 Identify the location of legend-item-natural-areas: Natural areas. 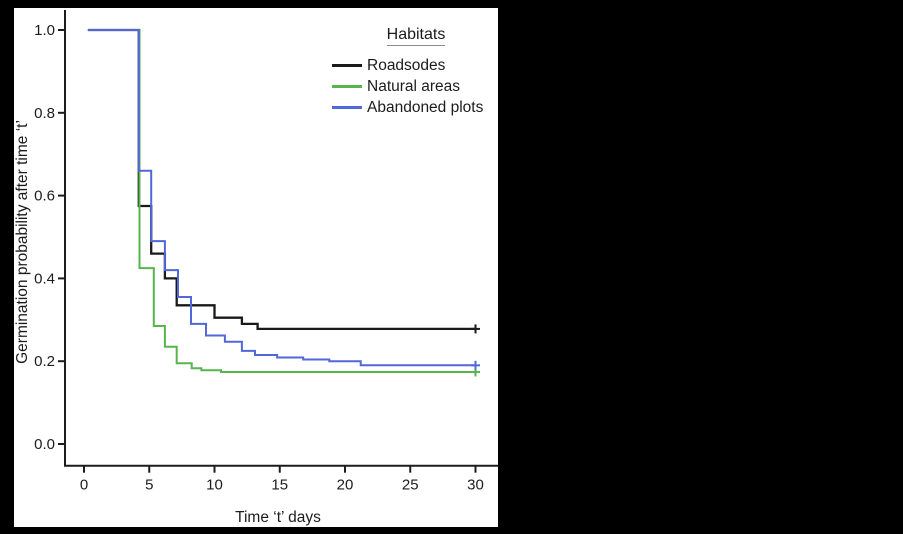
(416, 86).